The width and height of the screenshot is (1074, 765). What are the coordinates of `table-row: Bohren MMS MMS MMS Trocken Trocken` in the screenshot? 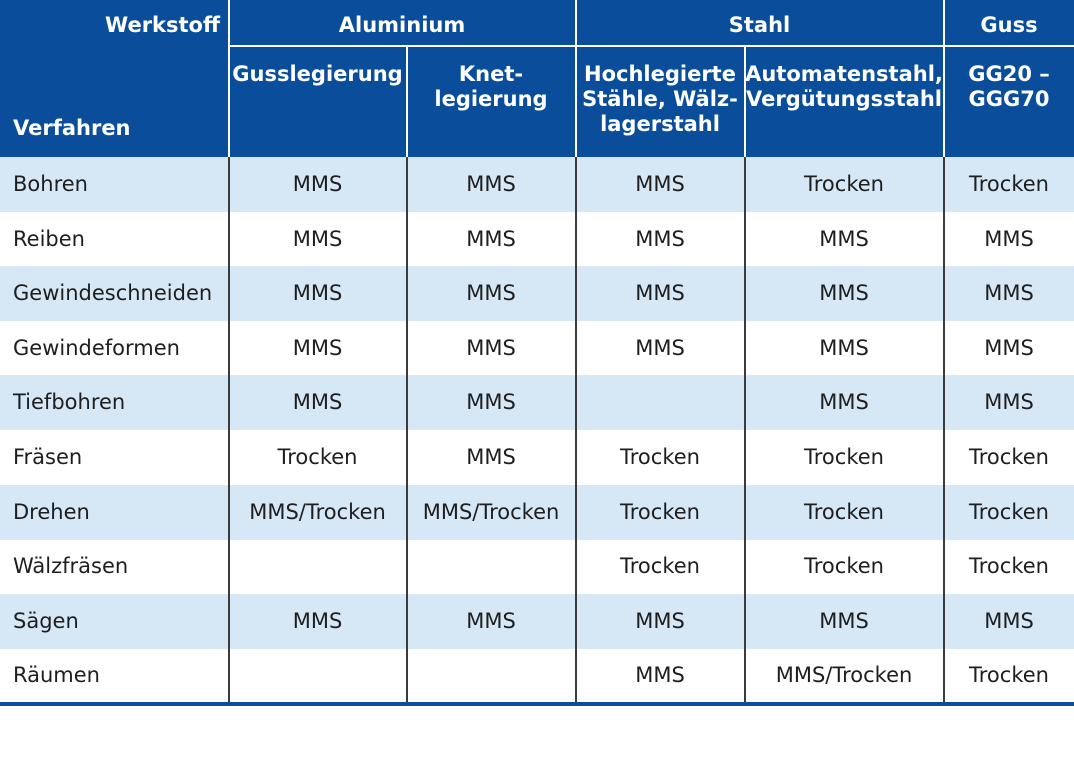 It's located at (537, 184).